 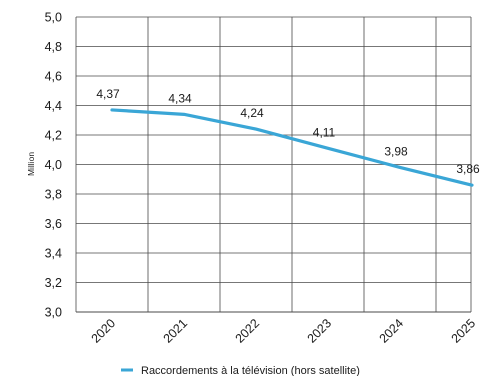 What do you see at coordinates (176, 331) in the screenshot?
I see `x-tick-label: 2021` at bounding box center [176, 331].